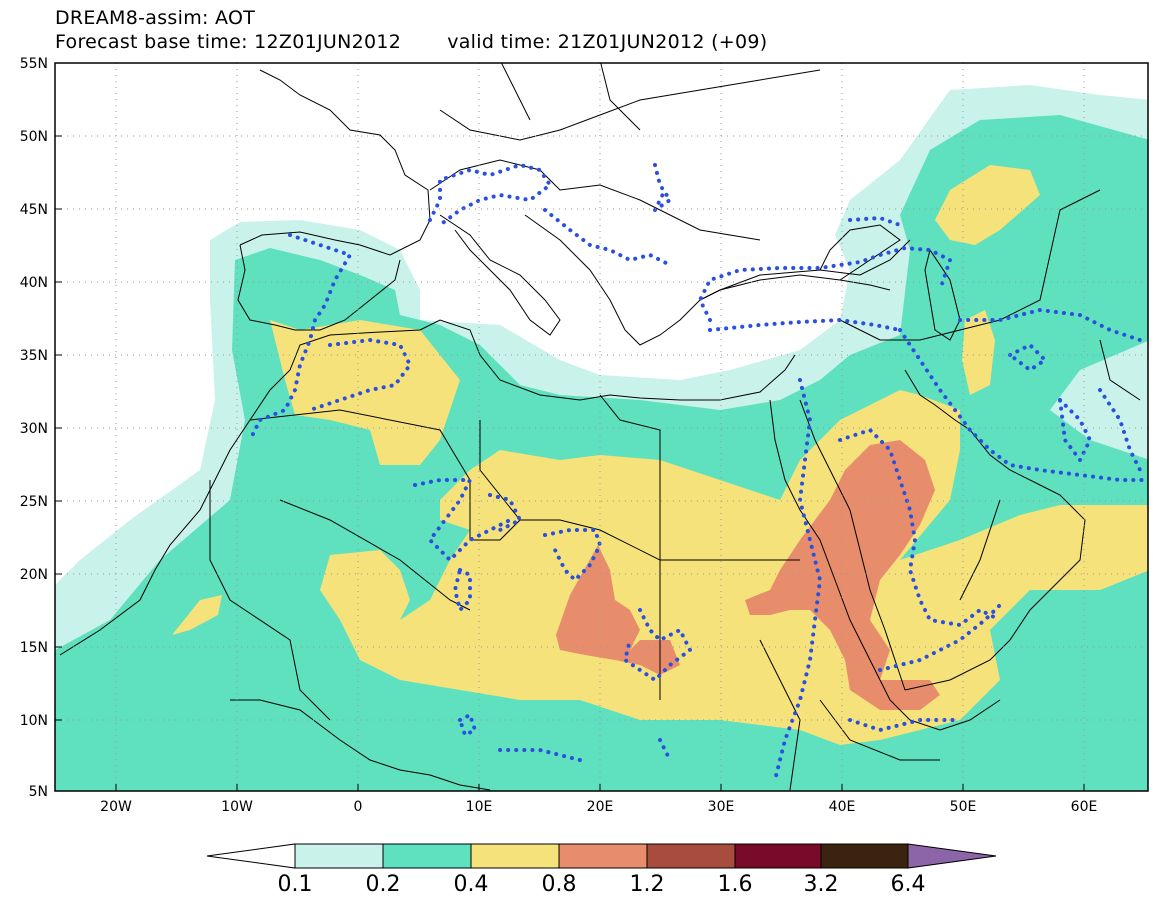 The width and height of the screenshot is (1165, 905). I want to click on contour-chad, so click(573, 555).